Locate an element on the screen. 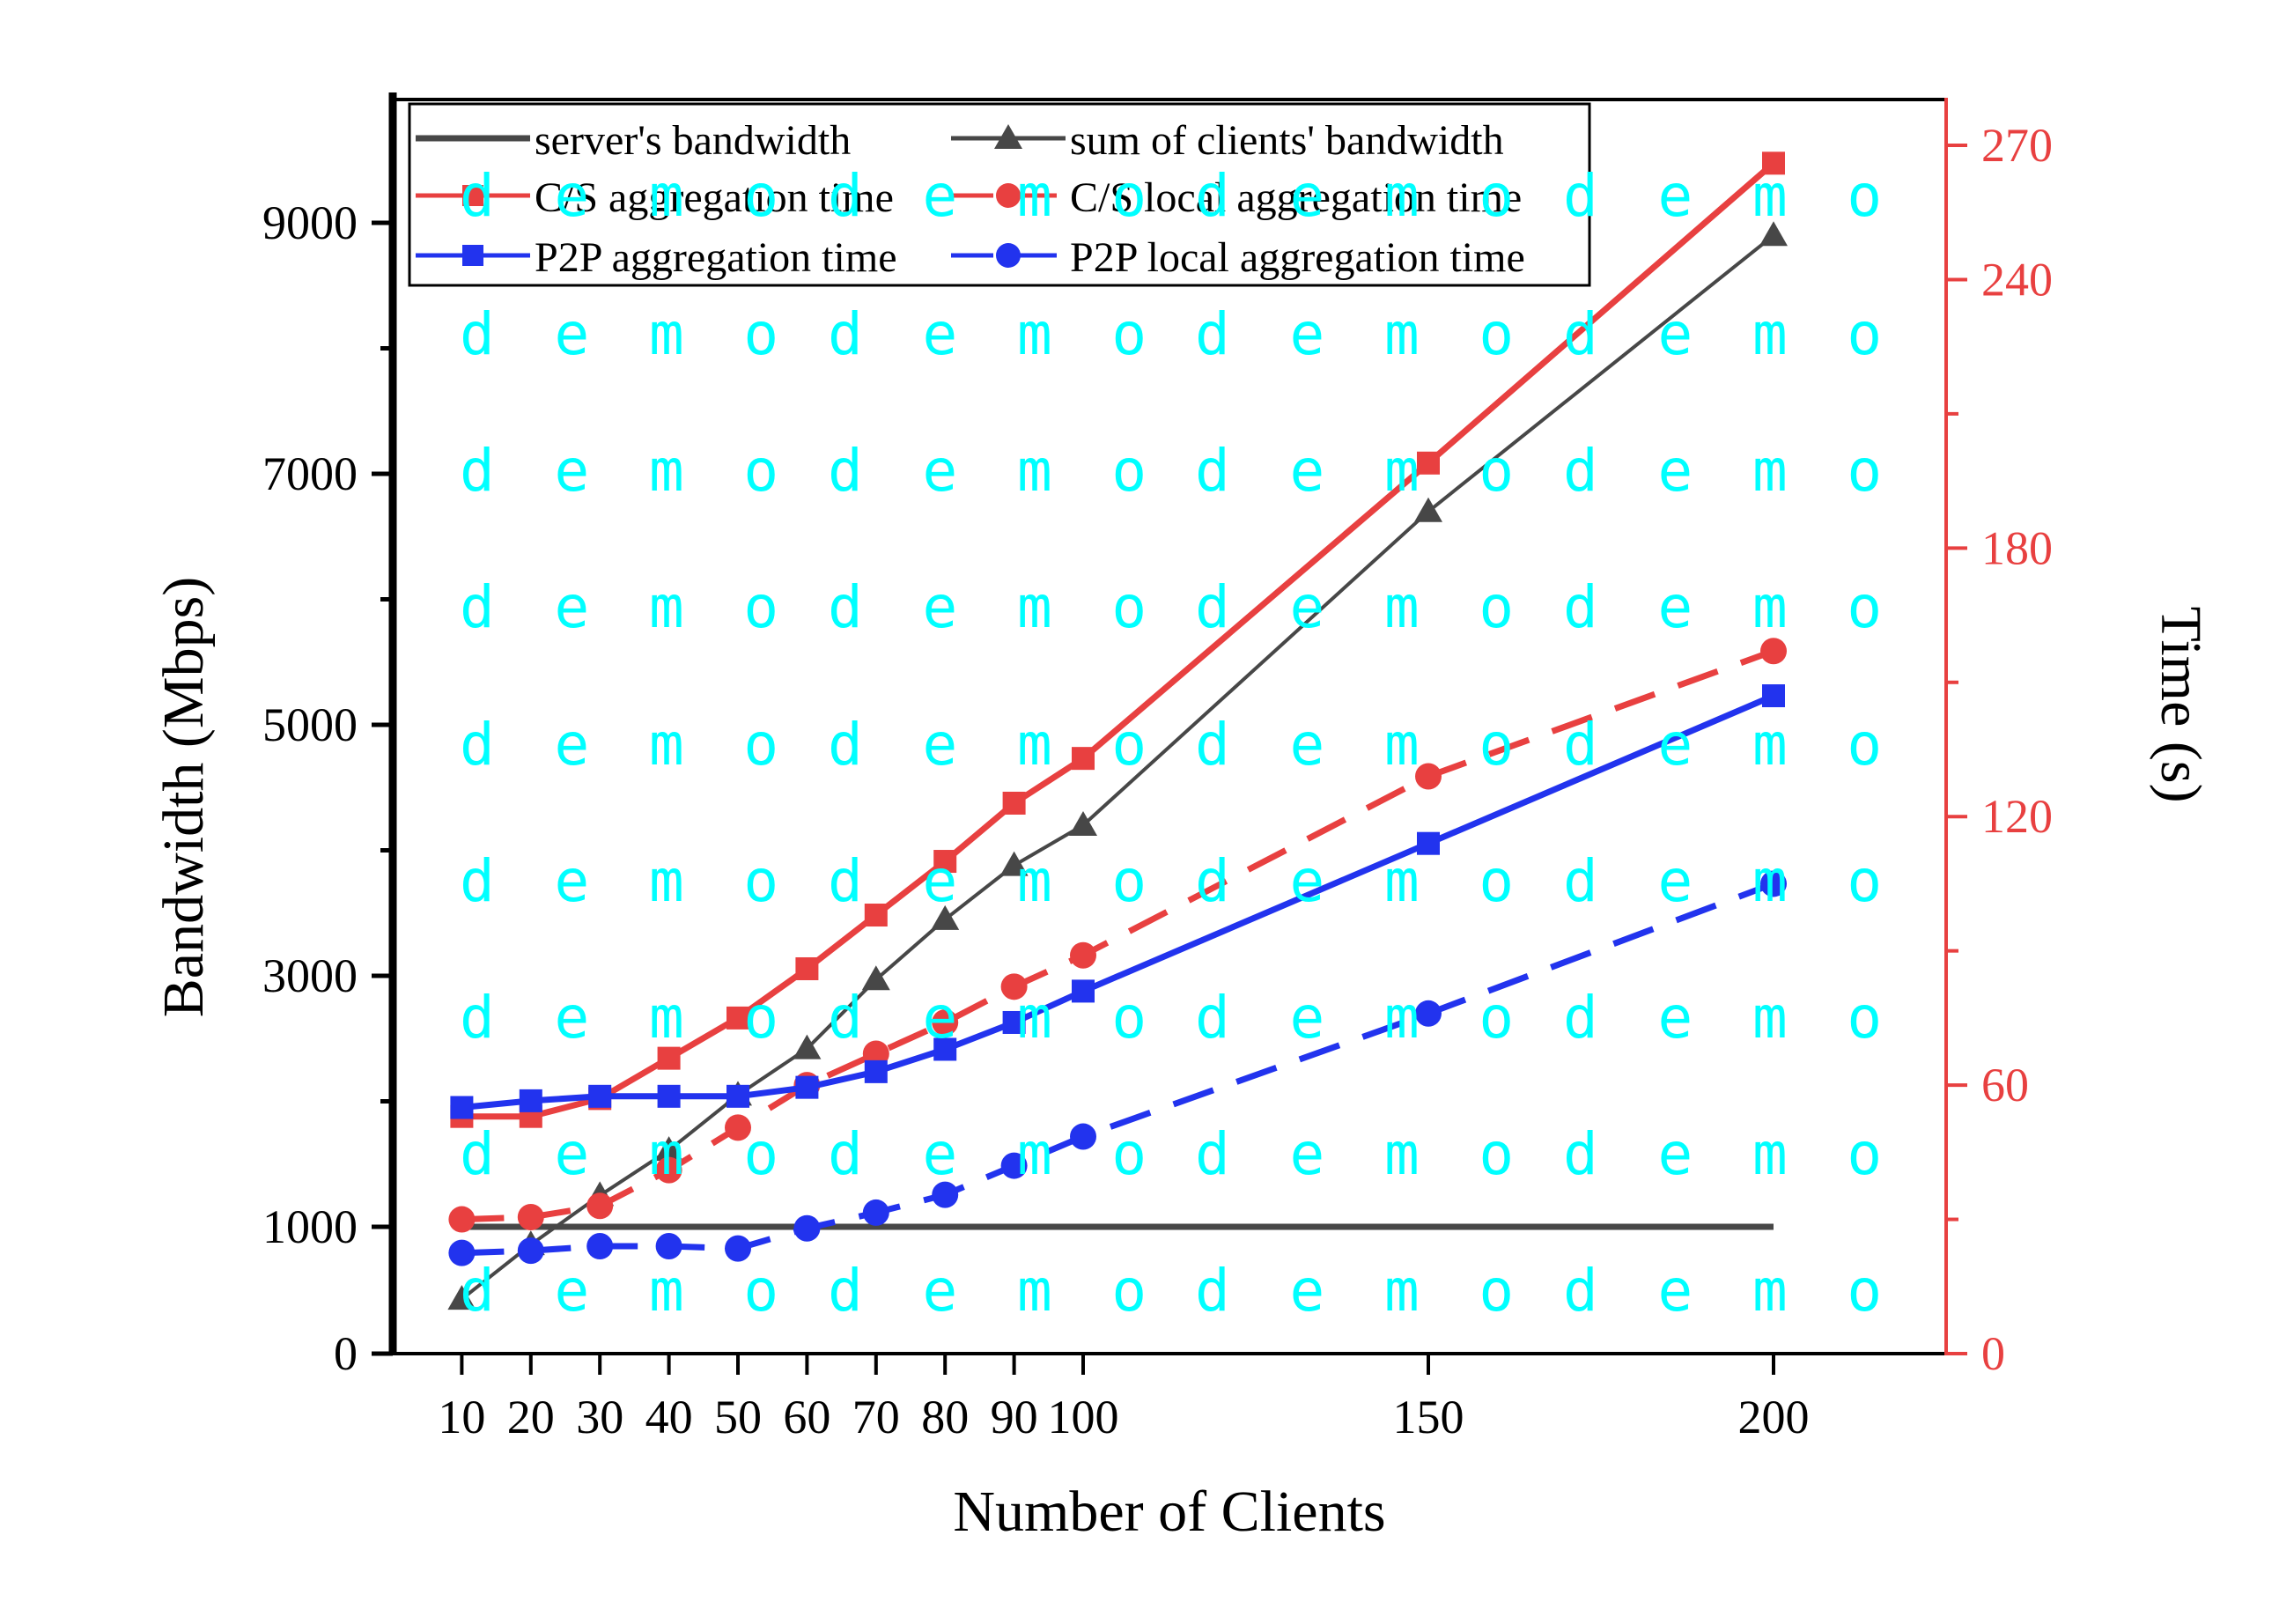 Image resolution: width=2279 pixels, height=1624 pixels. x-tick-label: 200 is located at coordinates (1774, 1417).